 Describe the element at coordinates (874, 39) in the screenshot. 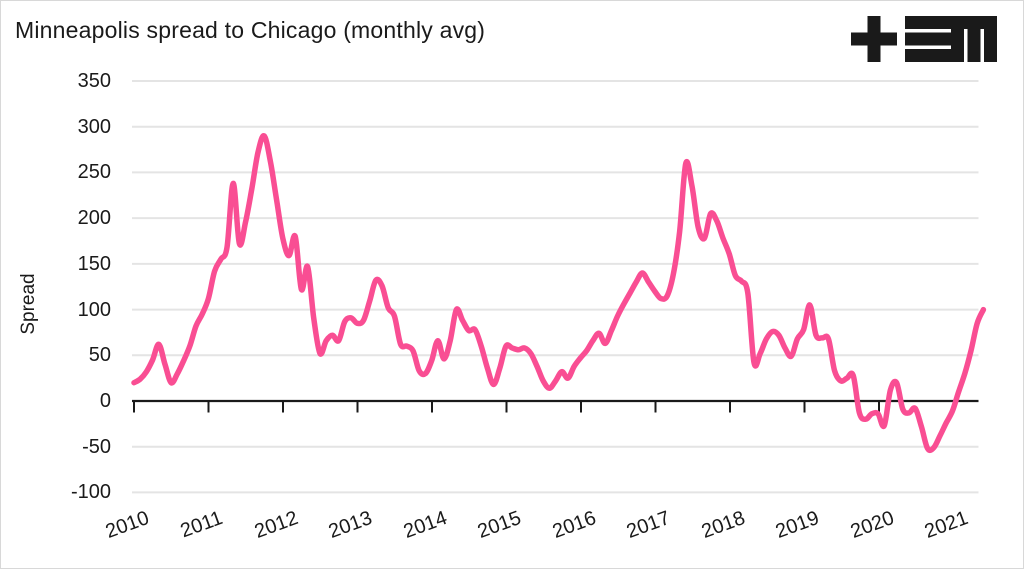

I see `logo-plus-horizontal` at that location.